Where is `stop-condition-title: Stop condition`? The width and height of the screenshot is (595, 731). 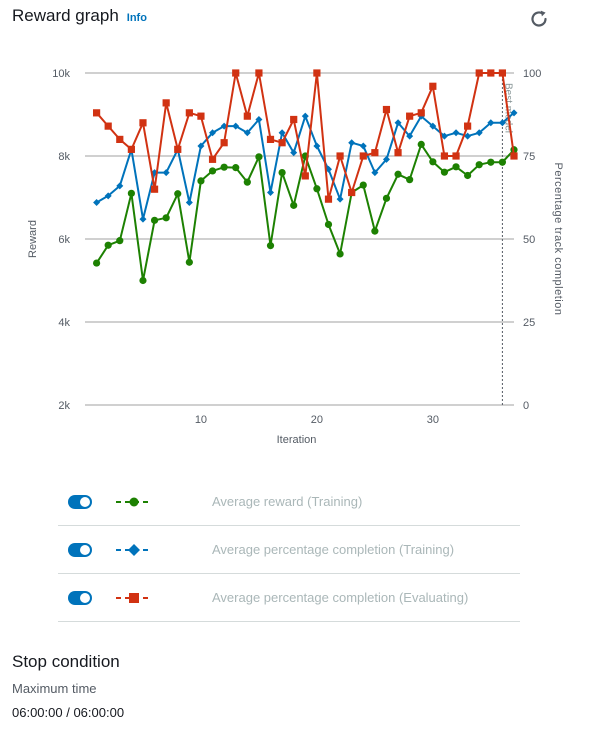
stop-condition-title: Stop condition is located at coordinates (66, 661).